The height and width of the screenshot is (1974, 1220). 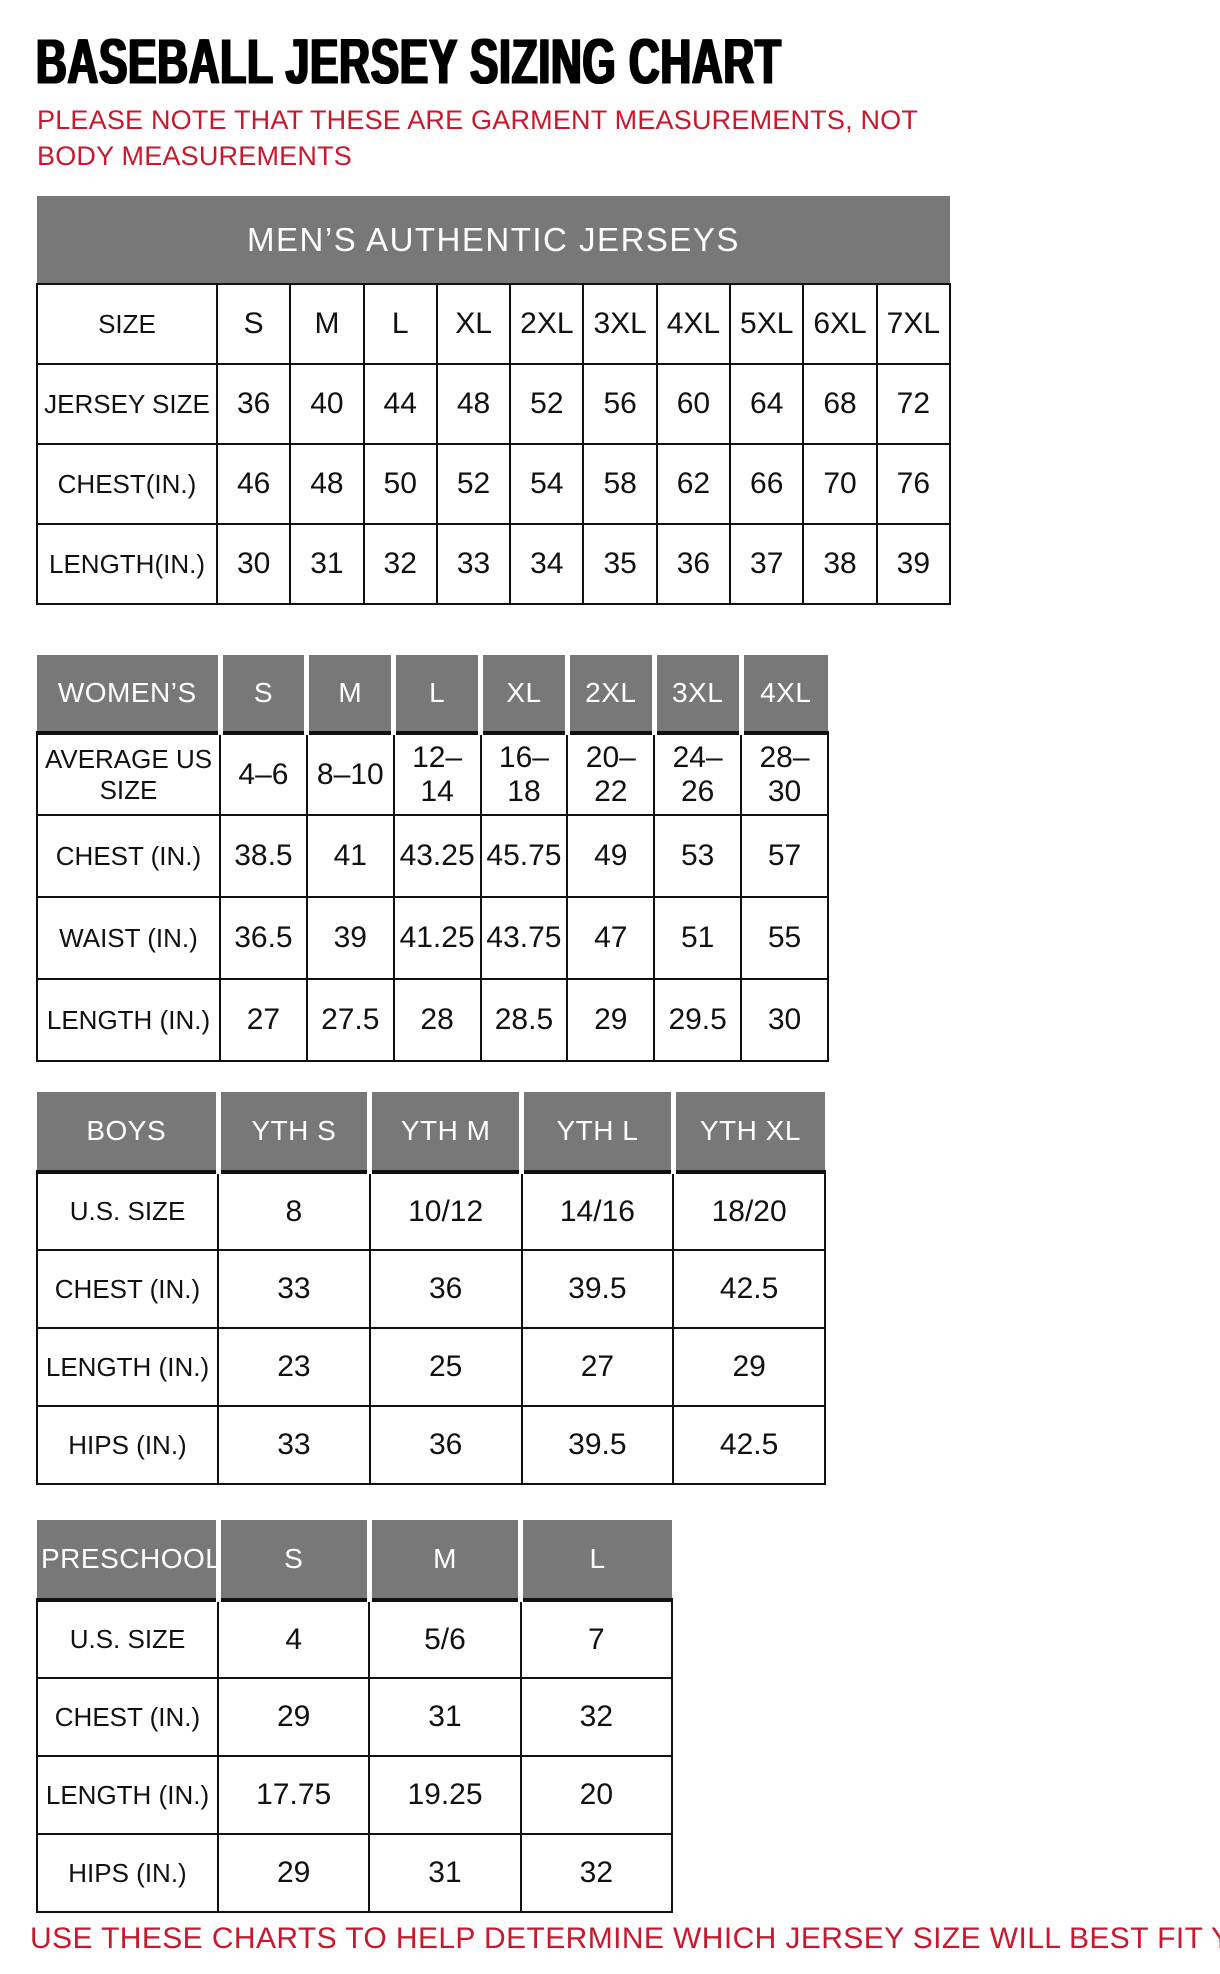 What do you see at coordinates (263, 938) in the screenshot?
I see `measurement-value: 36.5` at bounding box center [263, 938].